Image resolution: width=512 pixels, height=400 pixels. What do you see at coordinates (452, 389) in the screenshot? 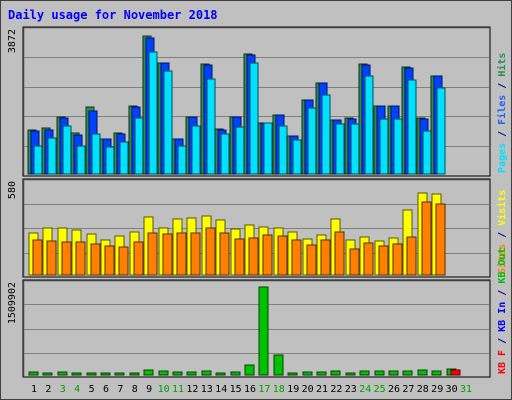
I see `x-tick-label: 30` at bounding box center [452, 389].